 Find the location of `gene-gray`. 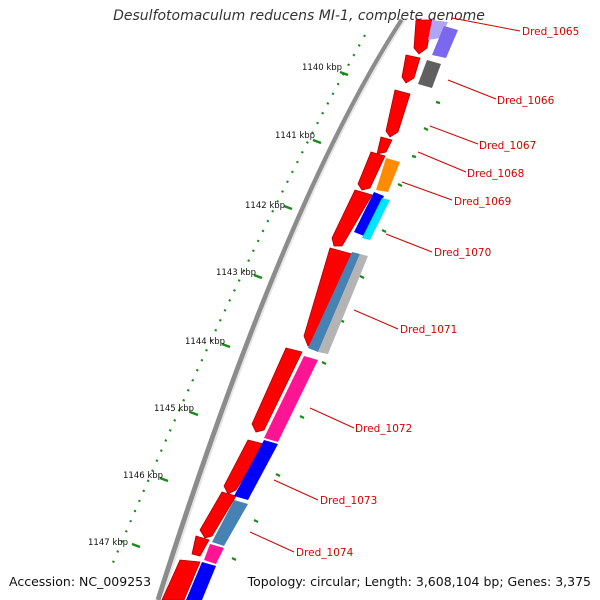

gene-gray is located at coordinates (429, 74).